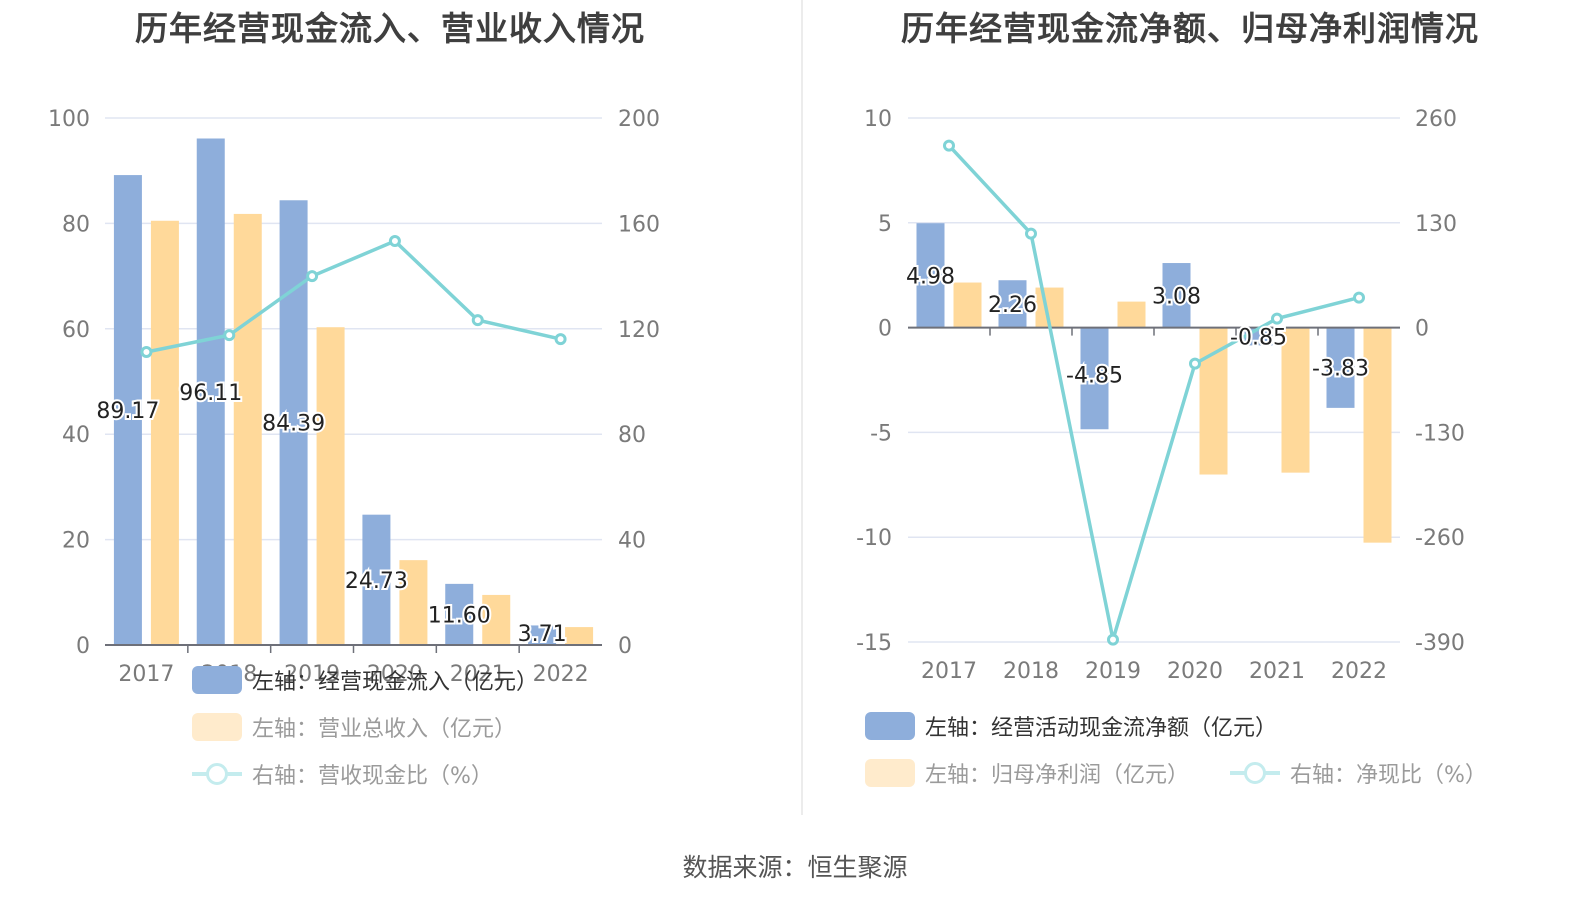 The image size is (1590, 918). Describe the element at coordinates (69, 119) in the screenshot. I see `left-axis-tick: 100` at that location.